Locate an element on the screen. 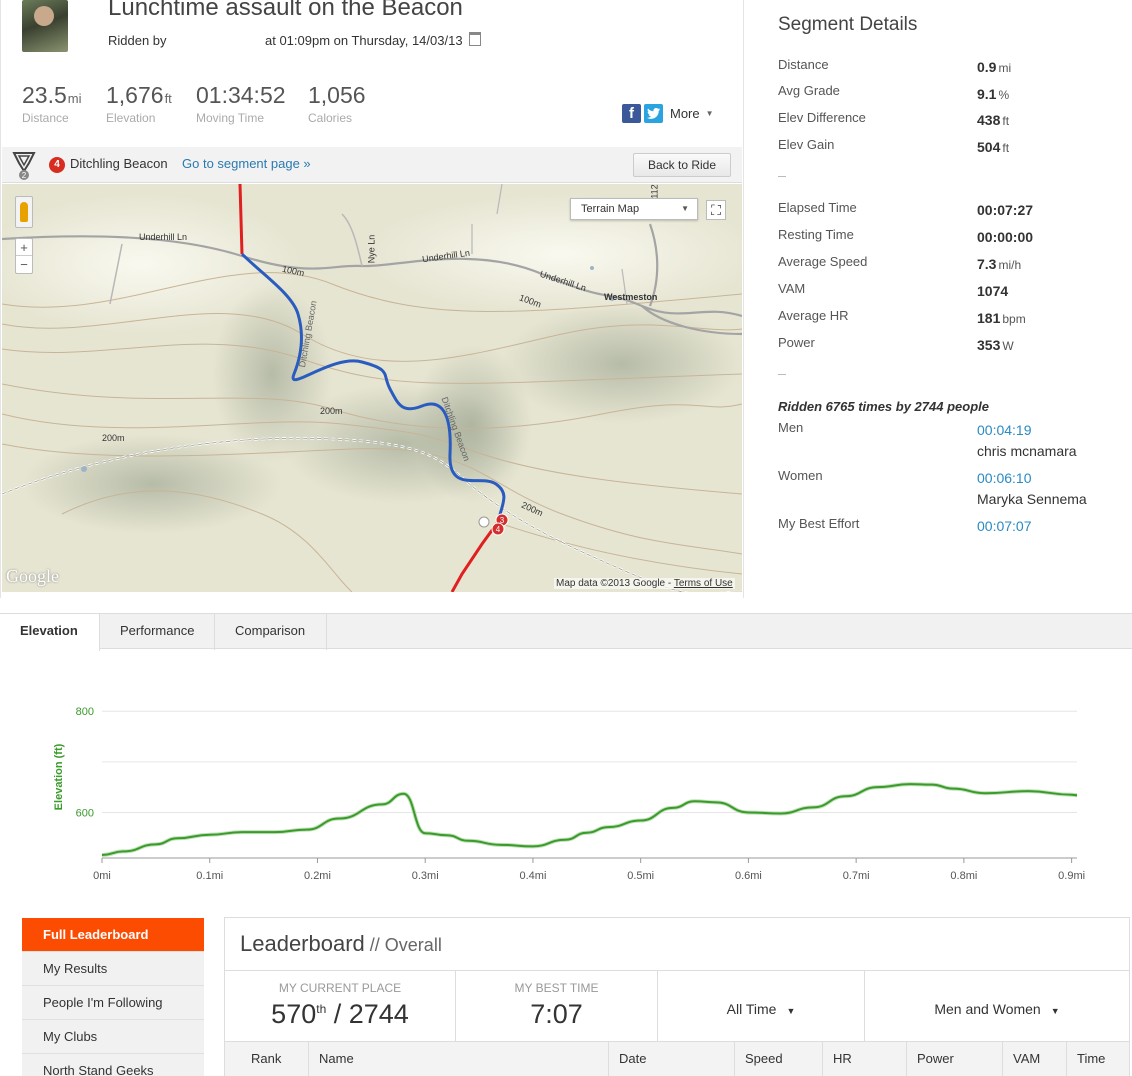 The height and width of the screenshot is (1076, 1132). best-time-caption: MY BEST TIME is located at coordinates (556, 988).